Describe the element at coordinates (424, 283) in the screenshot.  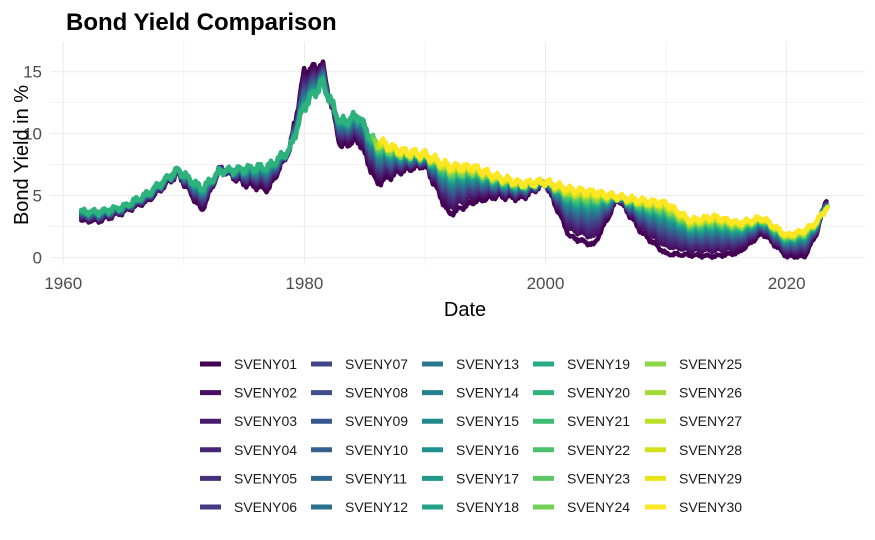
I see `x-tick-labels: 1960 1980 2000 2020` at that location.